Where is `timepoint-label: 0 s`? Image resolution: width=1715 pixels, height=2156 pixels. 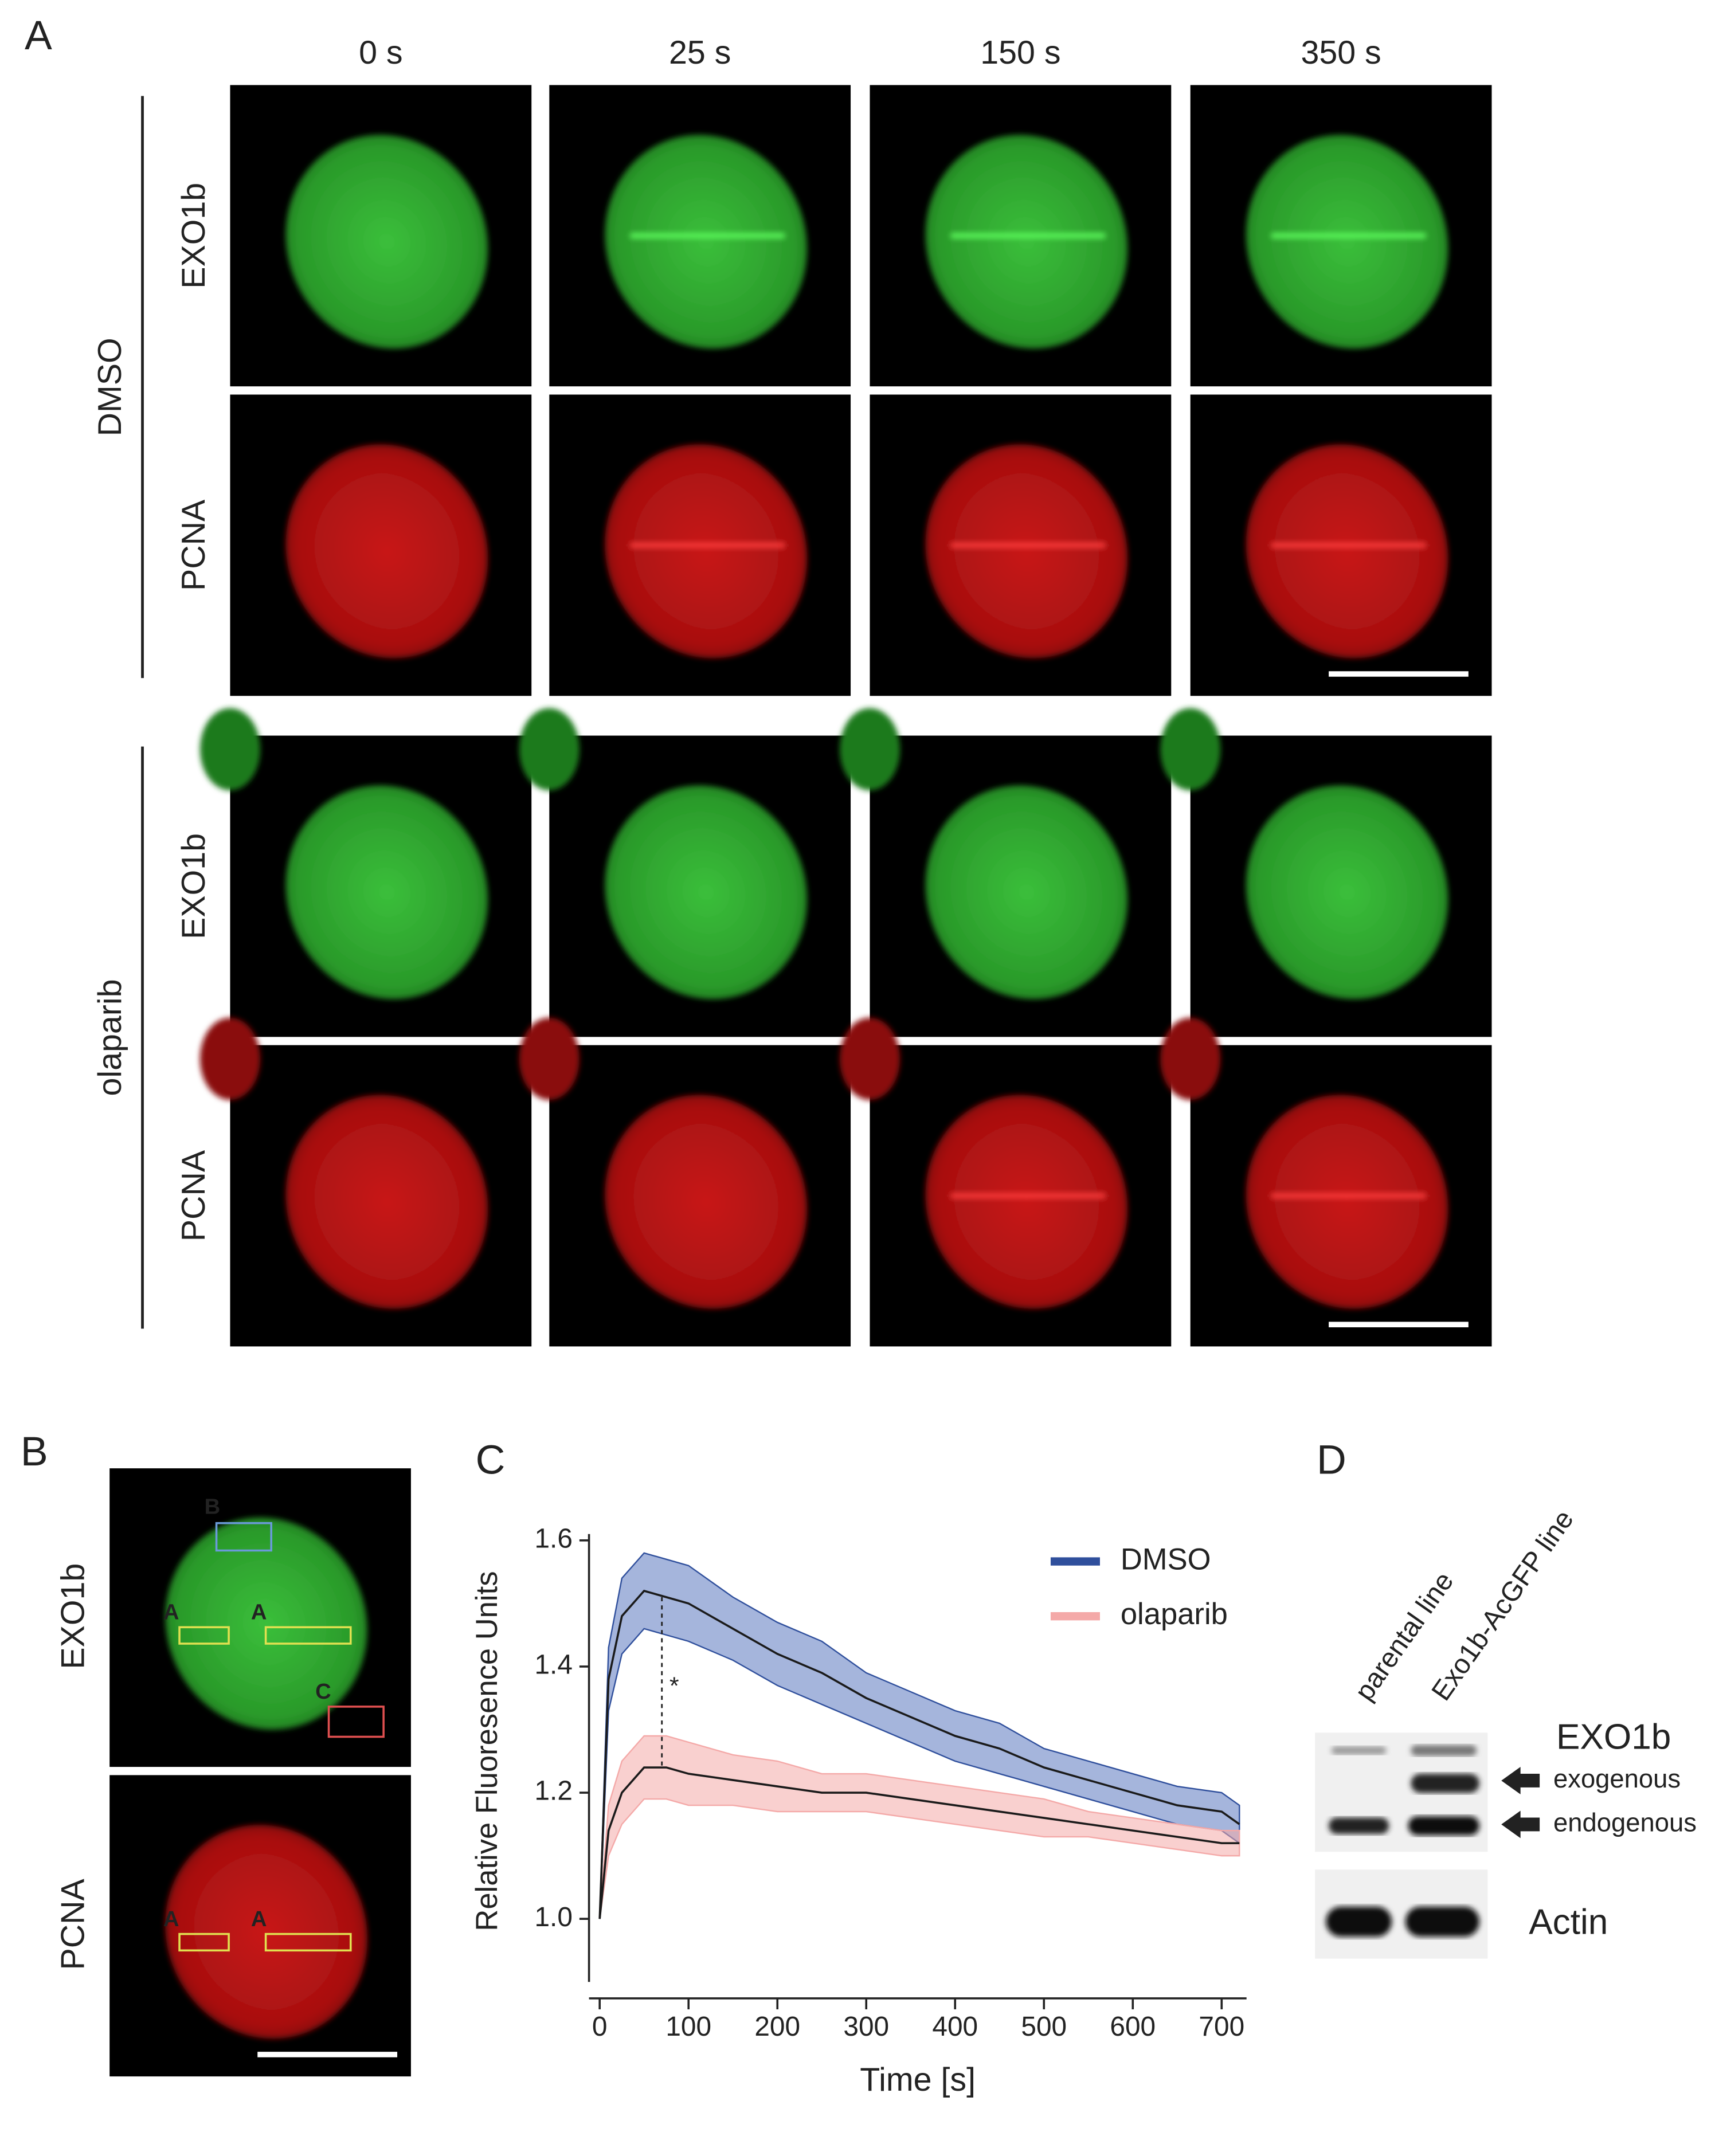
timepoint-label: 0 s is located at coordinates (381, 52).